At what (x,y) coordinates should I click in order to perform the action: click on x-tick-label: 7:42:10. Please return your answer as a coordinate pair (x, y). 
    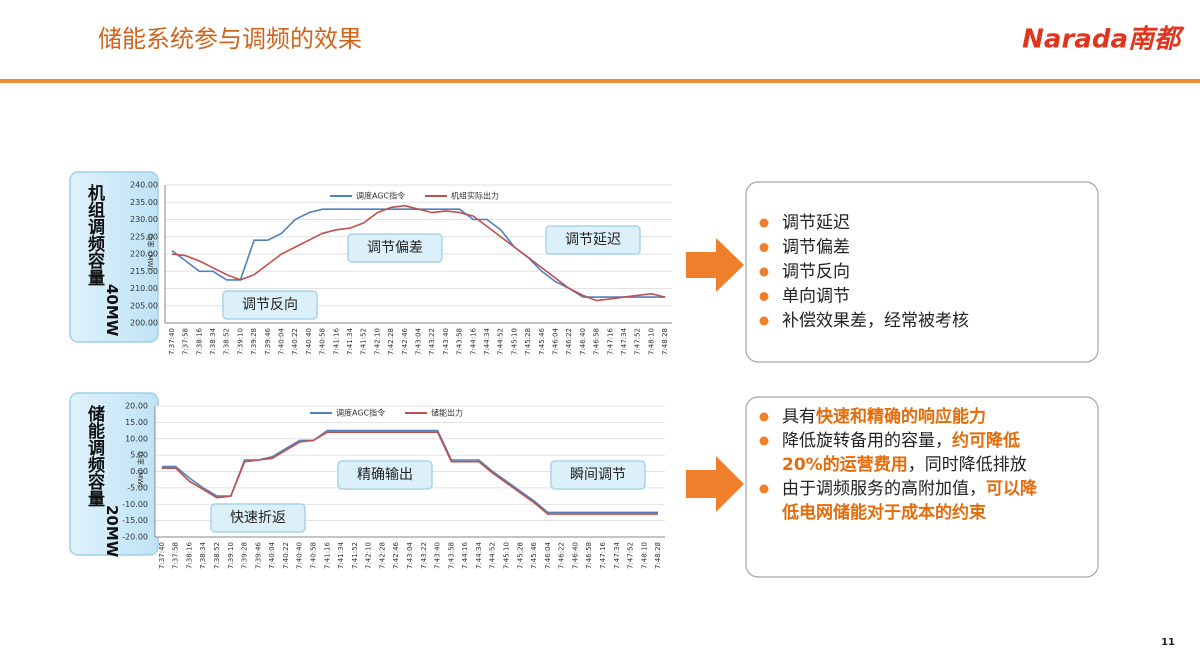
    Looking at the image, I should click on (369, 555).